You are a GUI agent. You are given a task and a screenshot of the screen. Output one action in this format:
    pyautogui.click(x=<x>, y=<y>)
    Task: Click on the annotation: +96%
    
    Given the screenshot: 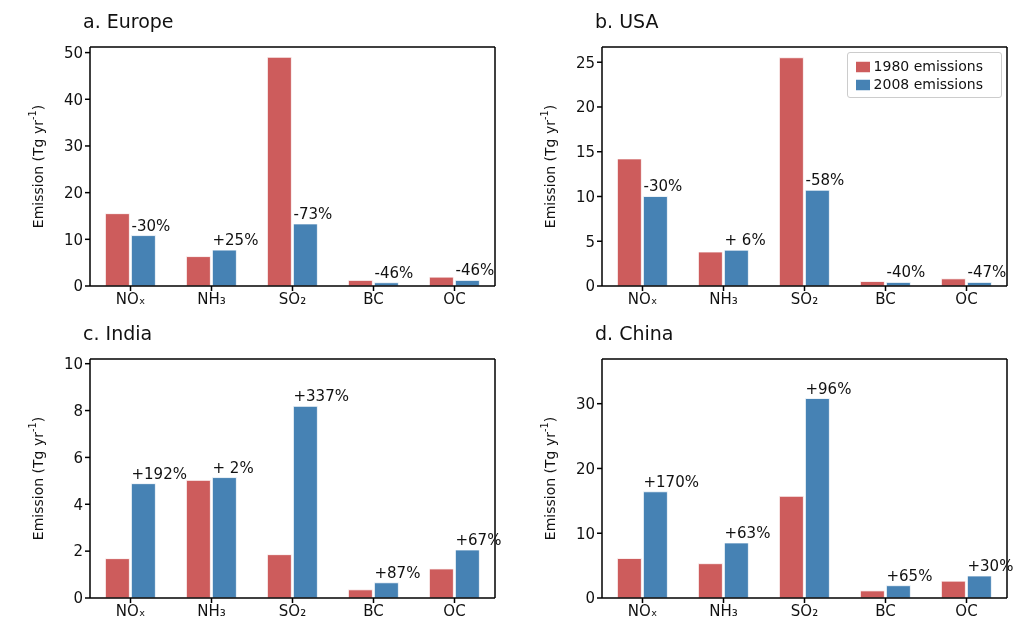 What is the action you would take?
    pyautogui.click(x=828, y=388)
    